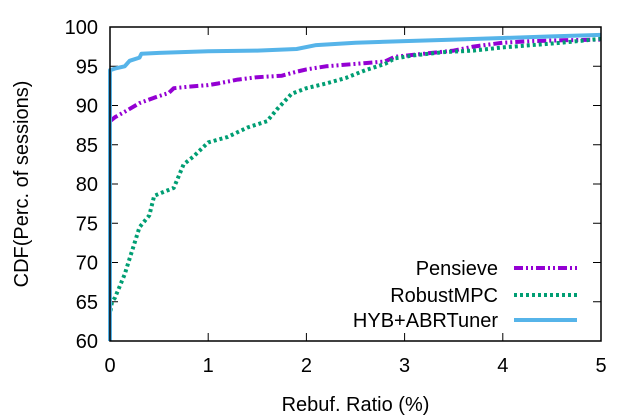  What do you see at coordinates (457, 269) in the screenshot?
I see `legend-label: Pensieve` at bounding box center [457, 269].